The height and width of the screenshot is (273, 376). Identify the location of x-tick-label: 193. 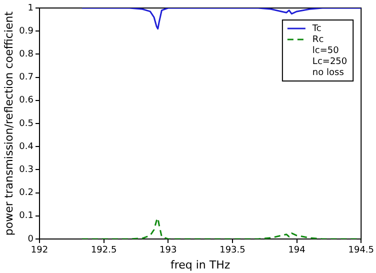
(168, 251).